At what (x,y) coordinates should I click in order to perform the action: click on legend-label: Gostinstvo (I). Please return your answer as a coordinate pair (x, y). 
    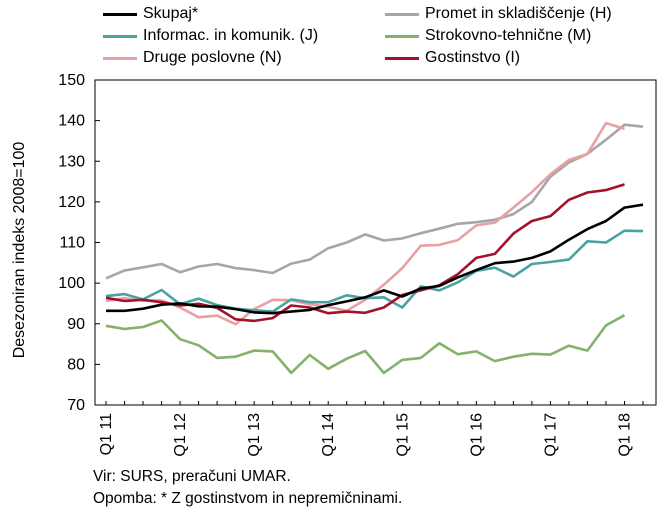
    Looking at the image, I should click on (473, 57).